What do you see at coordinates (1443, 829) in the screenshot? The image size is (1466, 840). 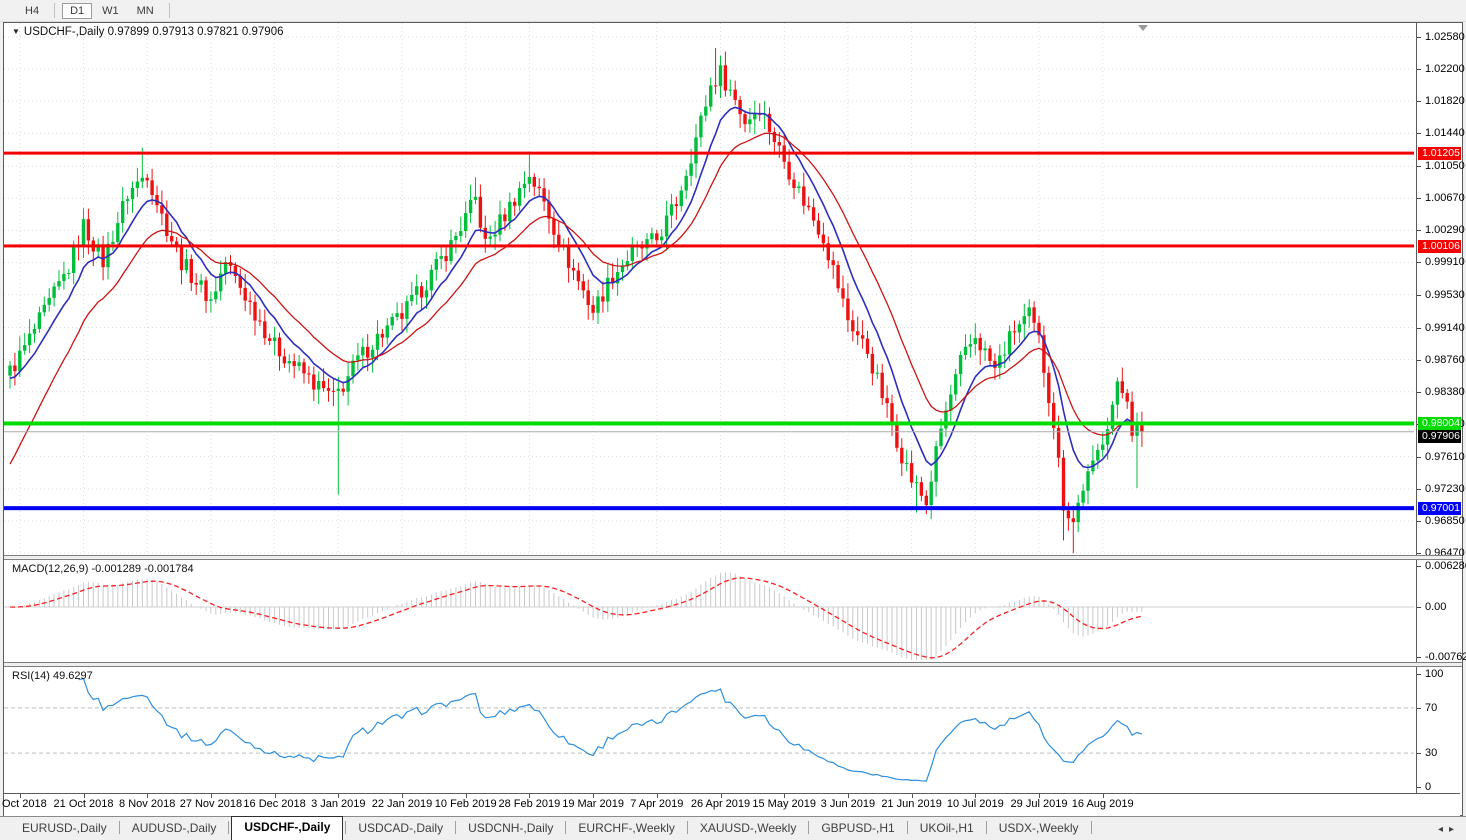 I see `tab-scroll-left-button: ◂` at bounding box center [1443, 829].